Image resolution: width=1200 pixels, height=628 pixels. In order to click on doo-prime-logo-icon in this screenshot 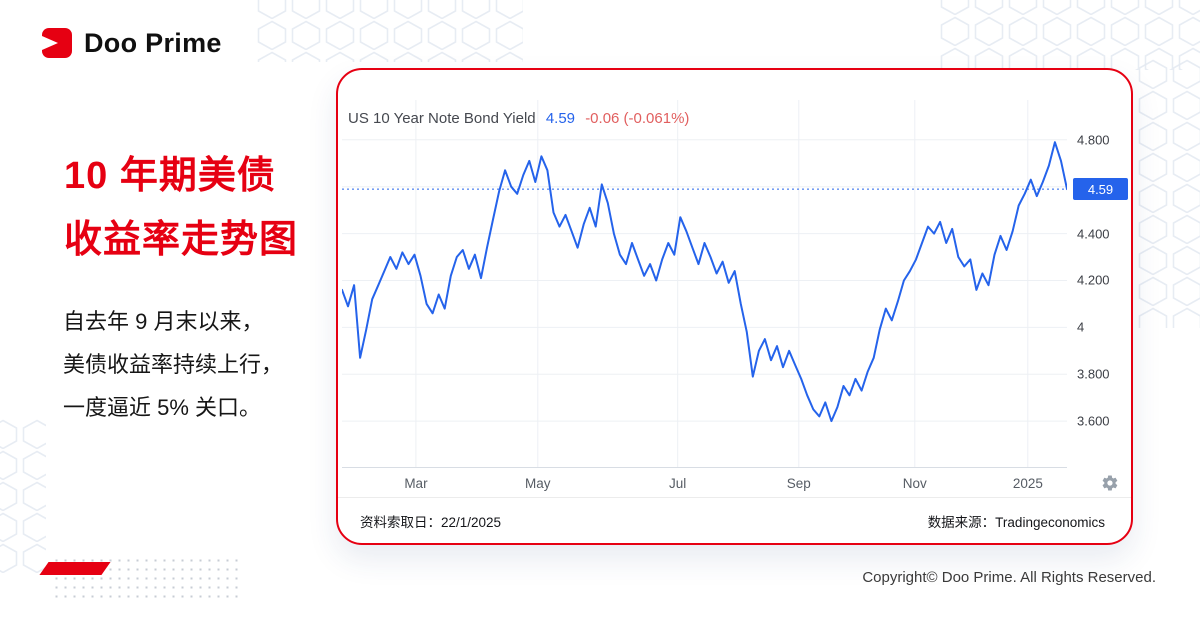, I will do `click(57, 43)`.